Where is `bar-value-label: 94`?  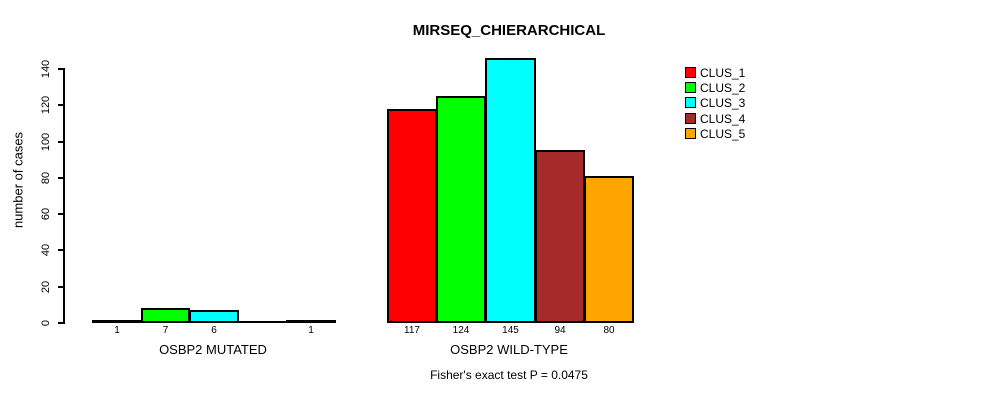
bar-value-label: 94 is located at coordinates (560, 330).